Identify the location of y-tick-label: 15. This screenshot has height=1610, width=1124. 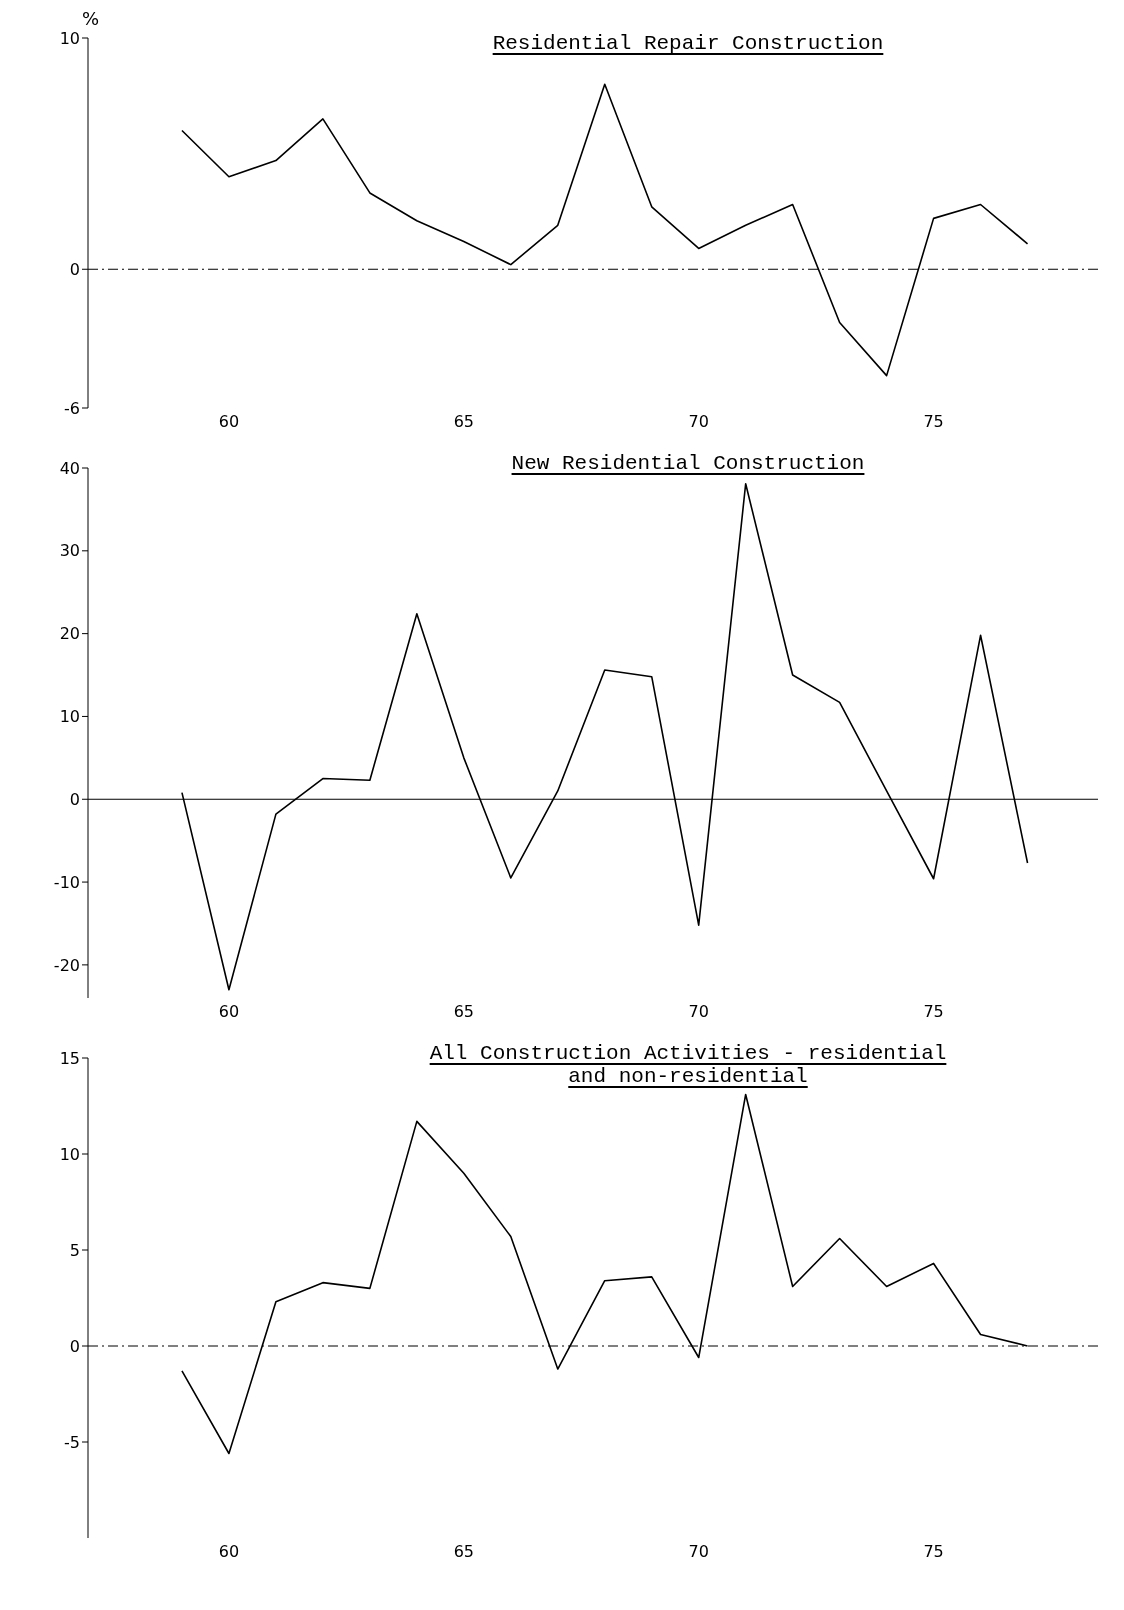
(69, 1058).